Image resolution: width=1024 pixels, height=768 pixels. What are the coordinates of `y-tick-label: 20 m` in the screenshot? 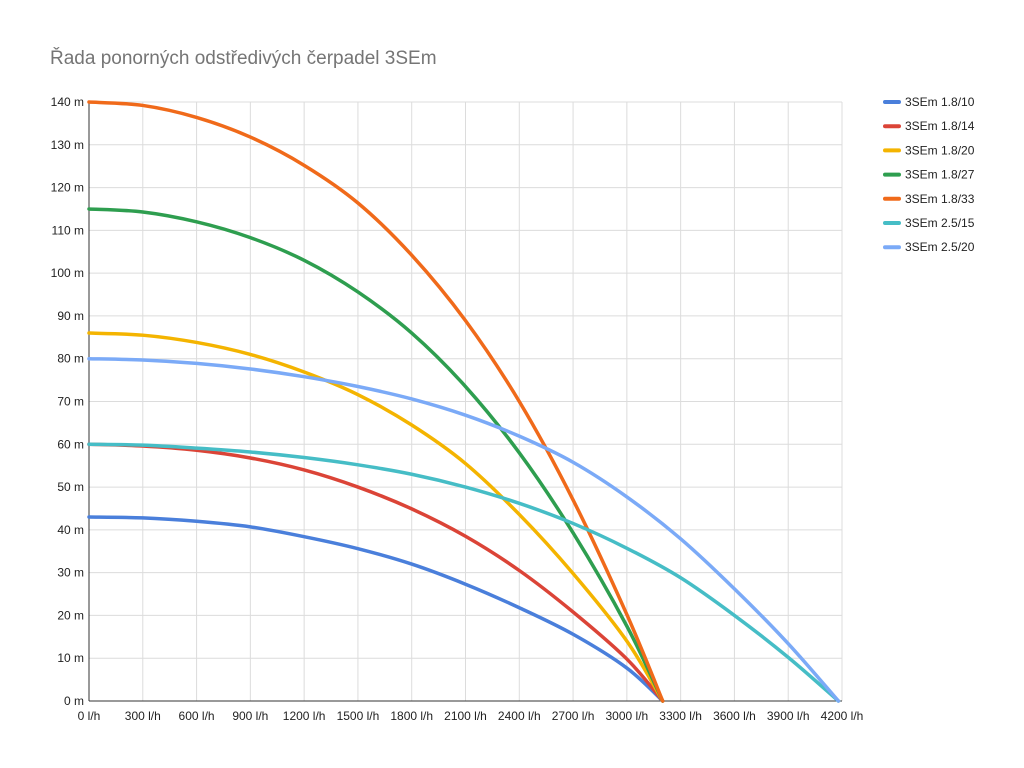 It's located at (70, 615).